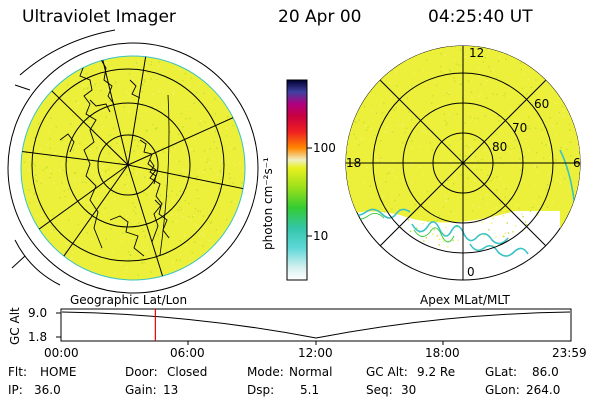 The height and width of the screenshot is (400, 600). Describe the element at coordinates (502, 390) in the screenshot. I see `glon-label: GLon:` at that location.